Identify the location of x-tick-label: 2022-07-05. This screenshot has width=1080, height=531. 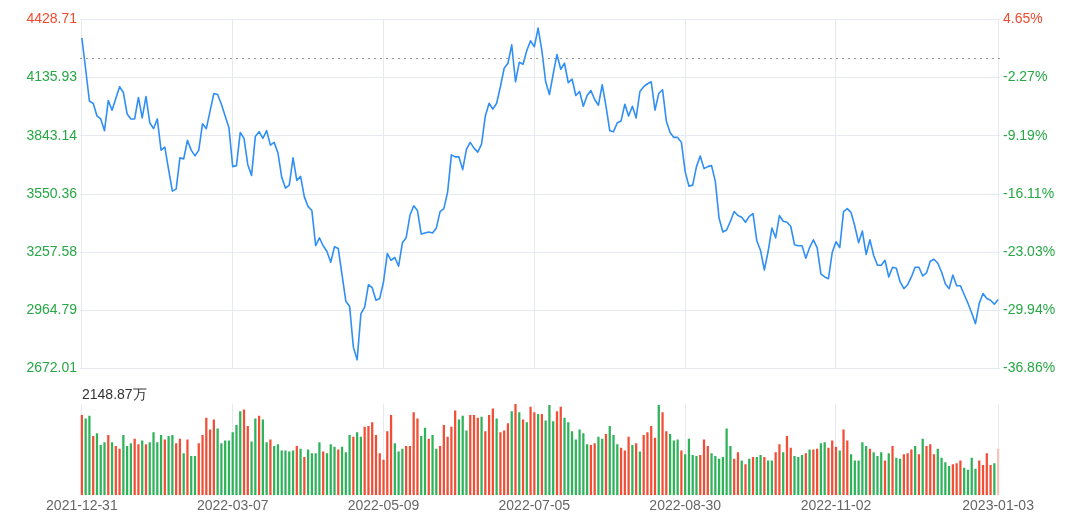
(534, 505).